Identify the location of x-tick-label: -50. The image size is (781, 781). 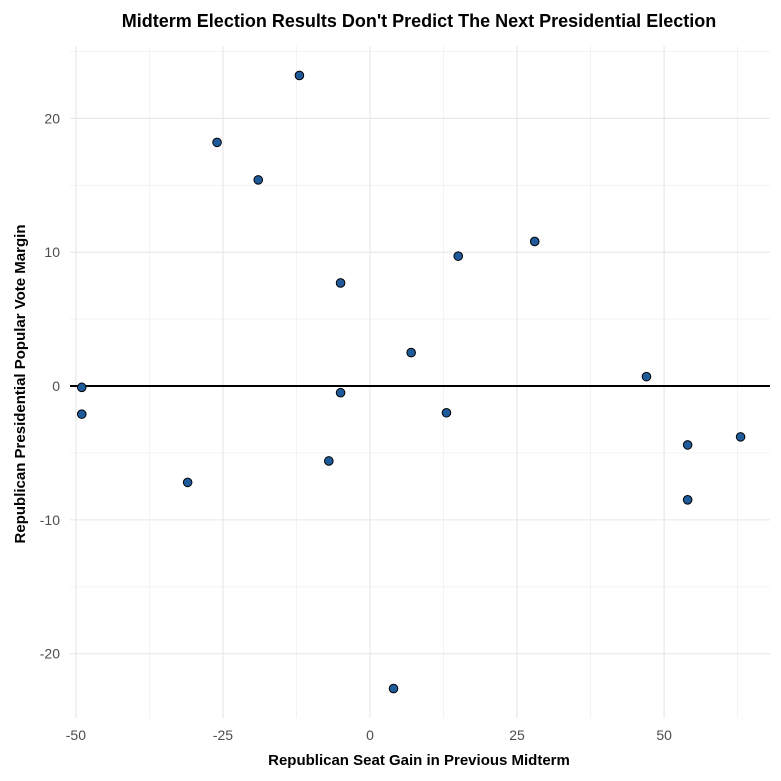
(76, 735).